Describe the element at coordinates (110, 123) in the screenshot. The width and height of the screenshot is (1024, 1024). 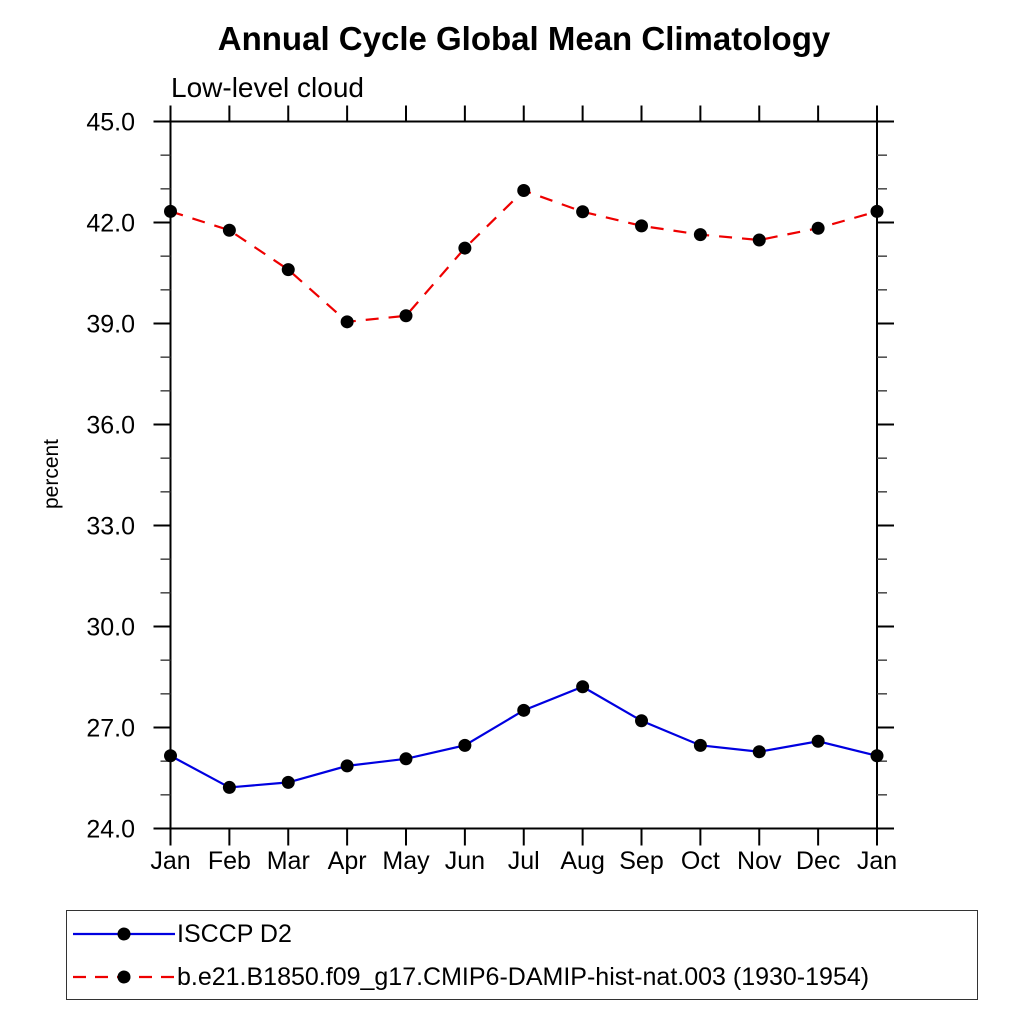
I see `y-tick-label: 45.0` at that location.